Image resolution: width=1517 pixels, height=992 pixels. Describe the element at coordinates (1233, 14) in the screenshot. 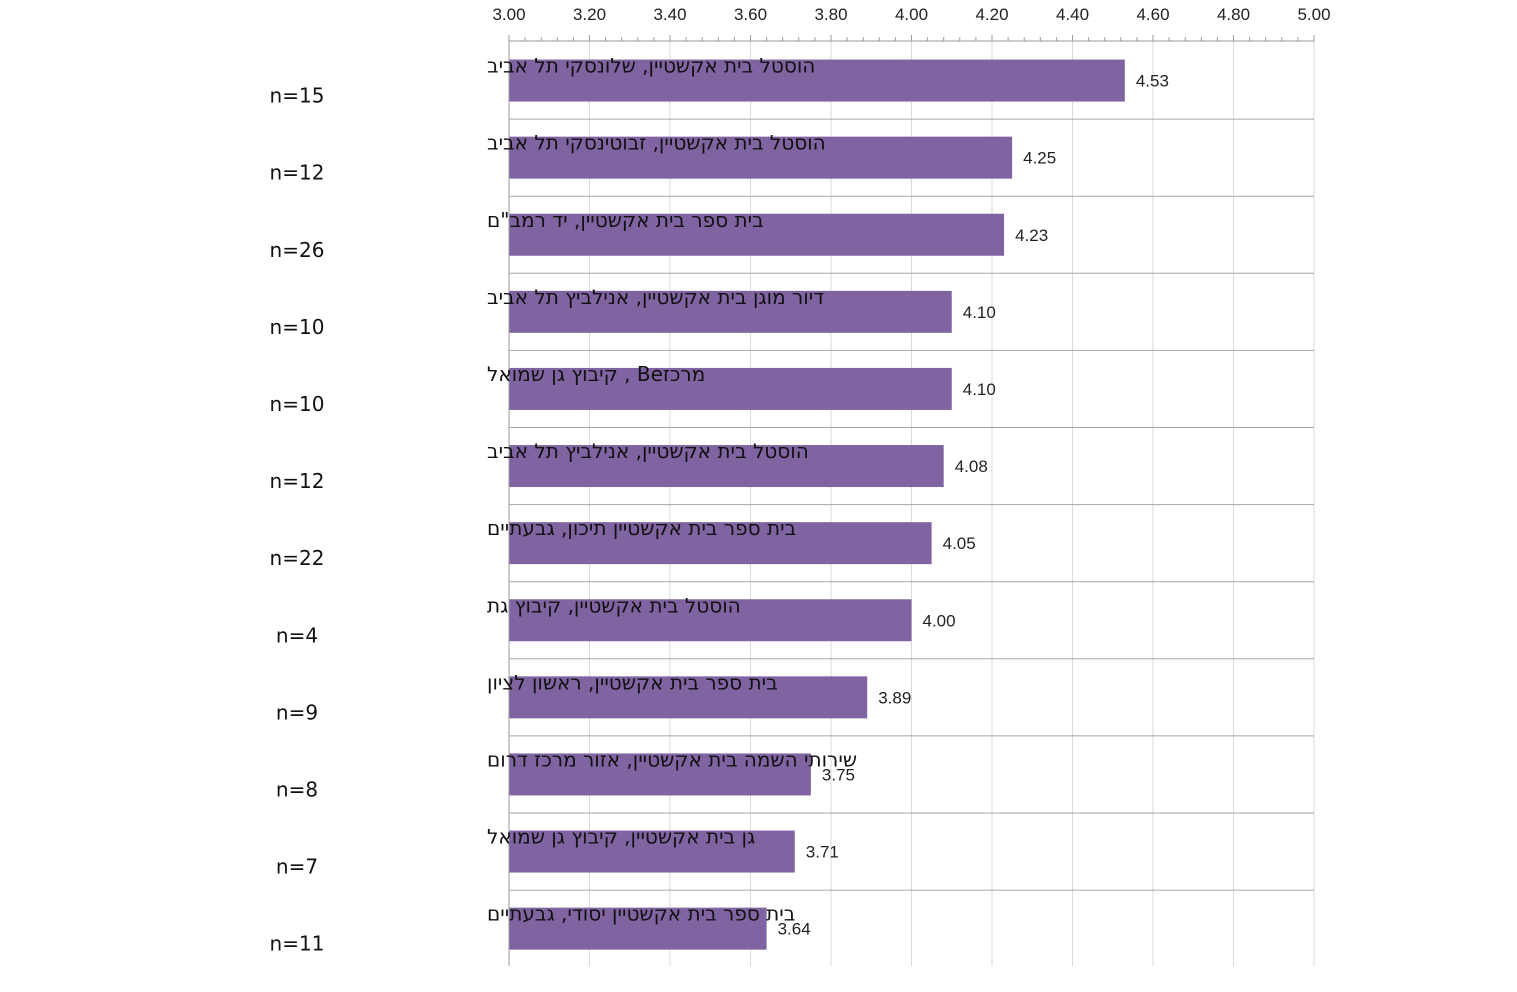

I see `x-tick-label: 4.80` at that location.